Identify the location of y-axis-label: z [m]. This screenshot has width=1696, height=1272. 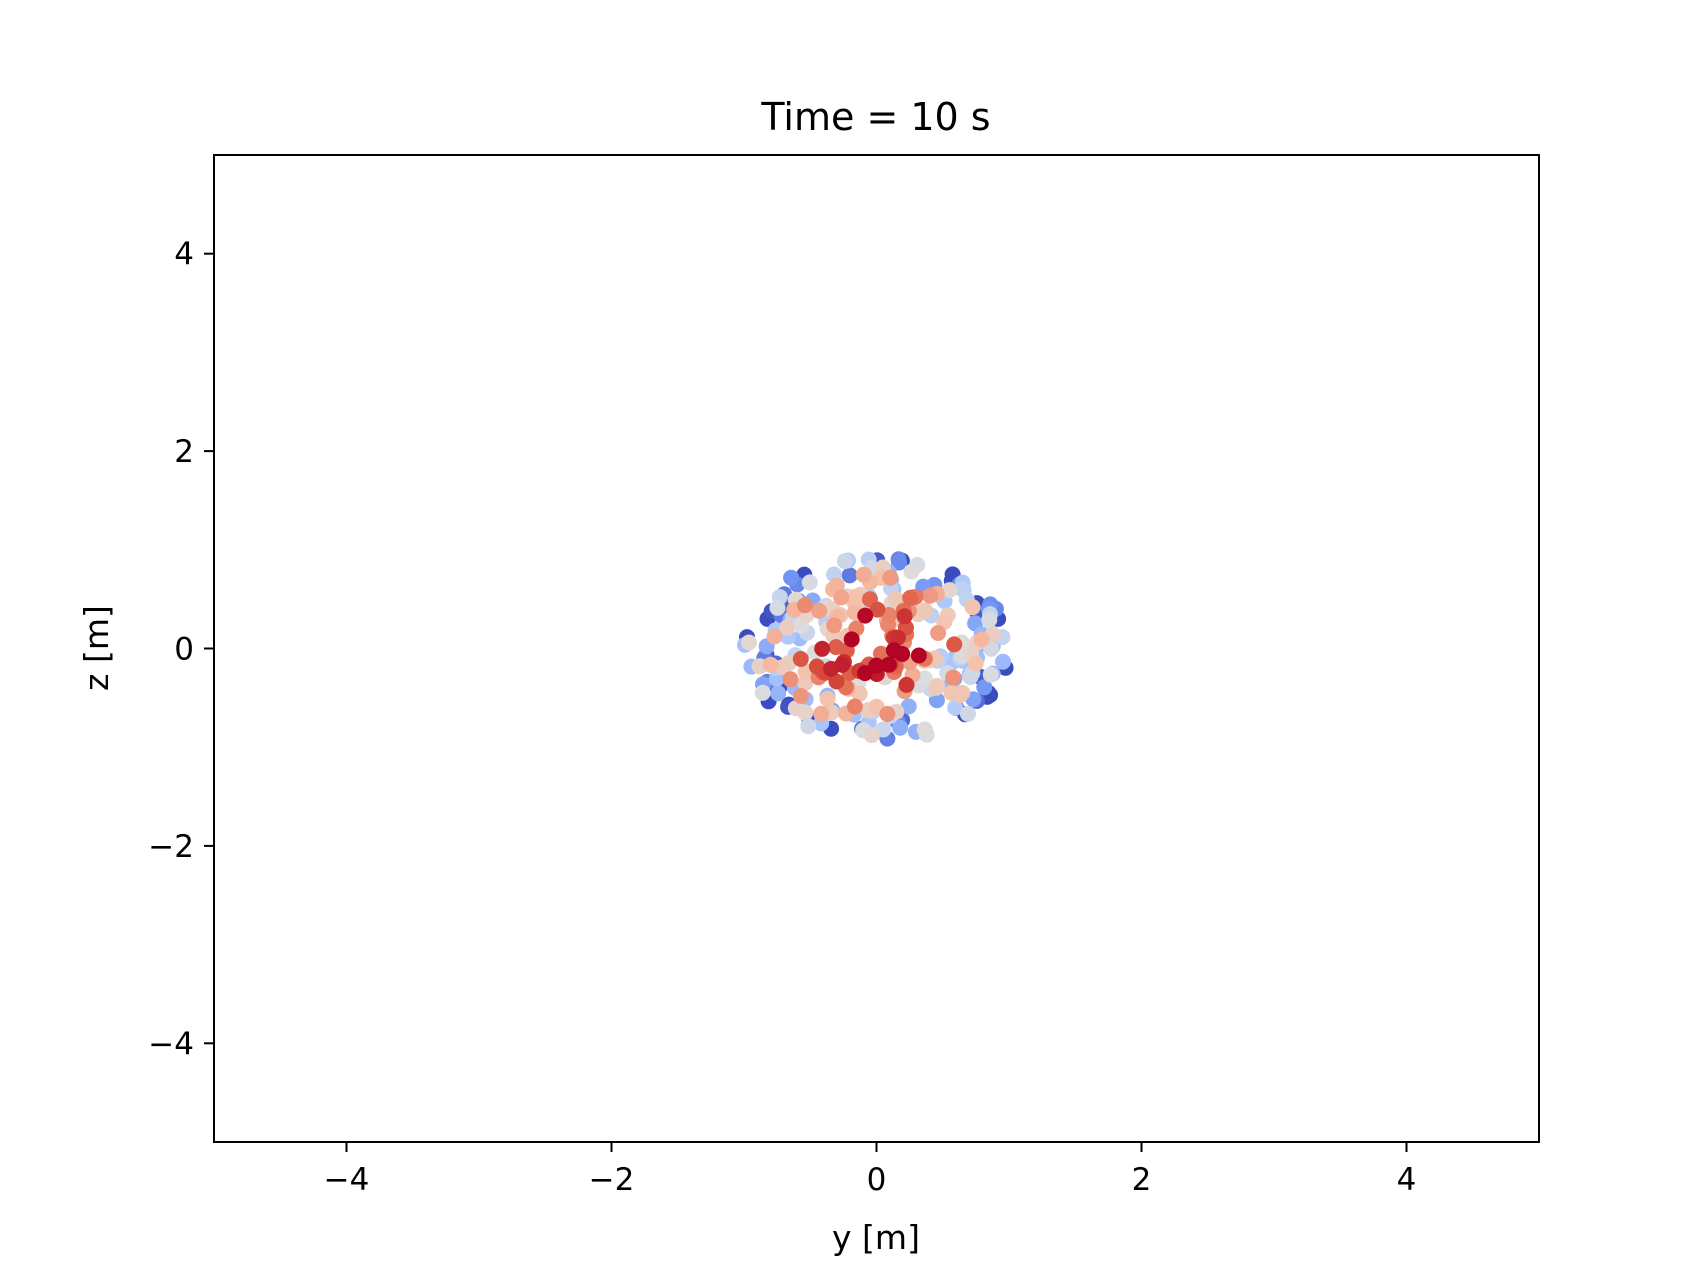
(96, 648).